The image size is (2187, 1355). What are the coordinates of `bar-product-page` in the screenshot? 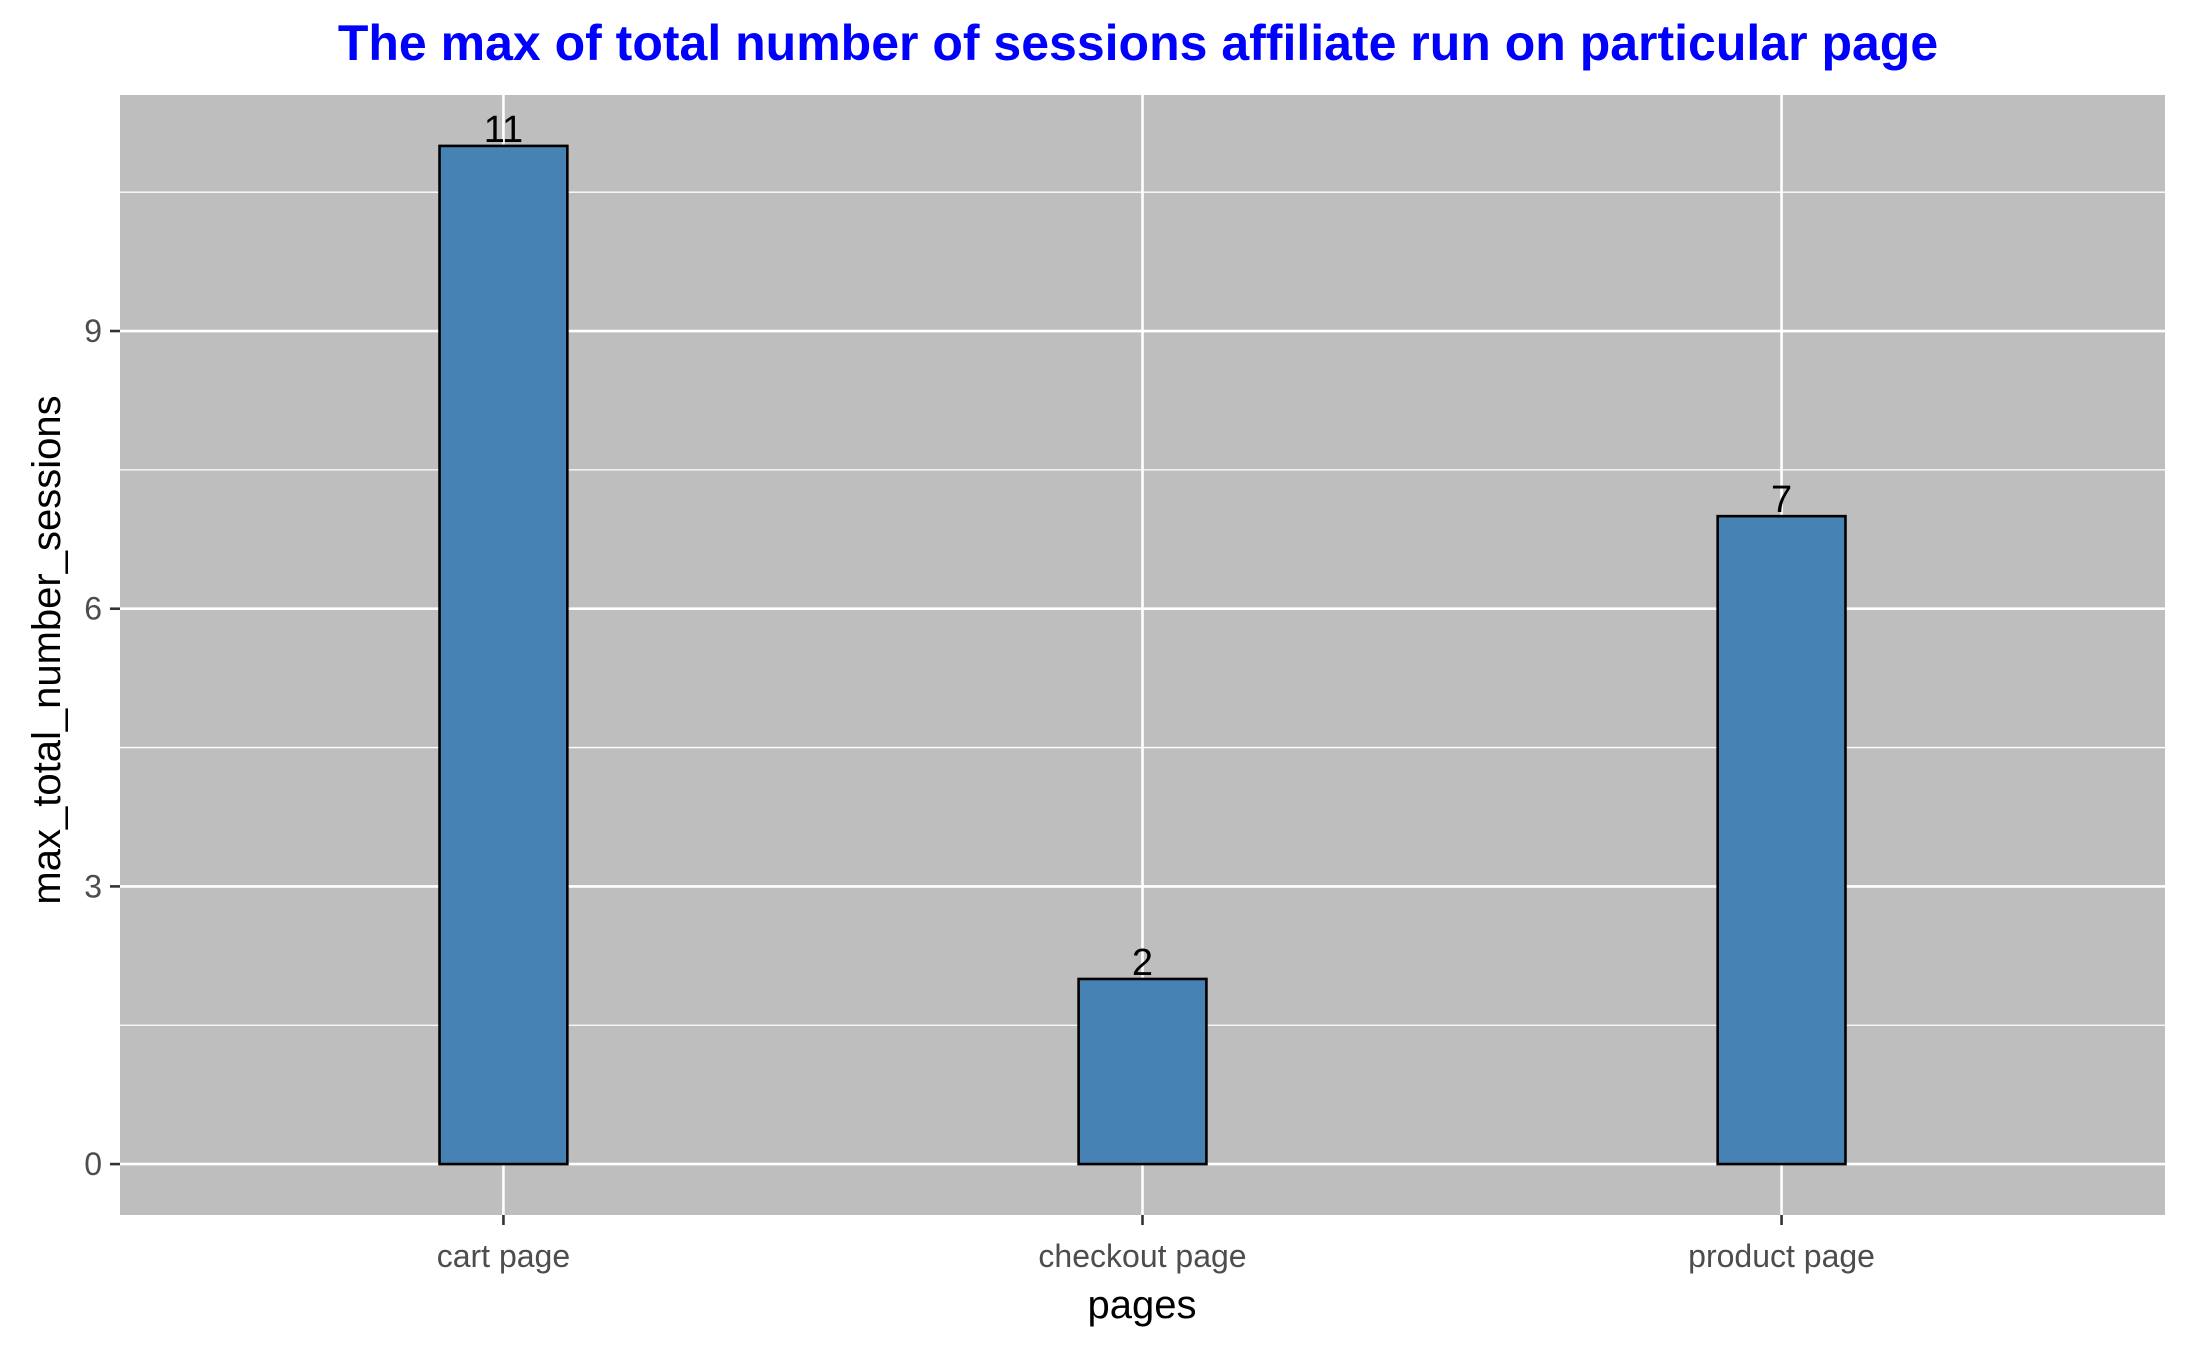 It's located at (1781, 840).